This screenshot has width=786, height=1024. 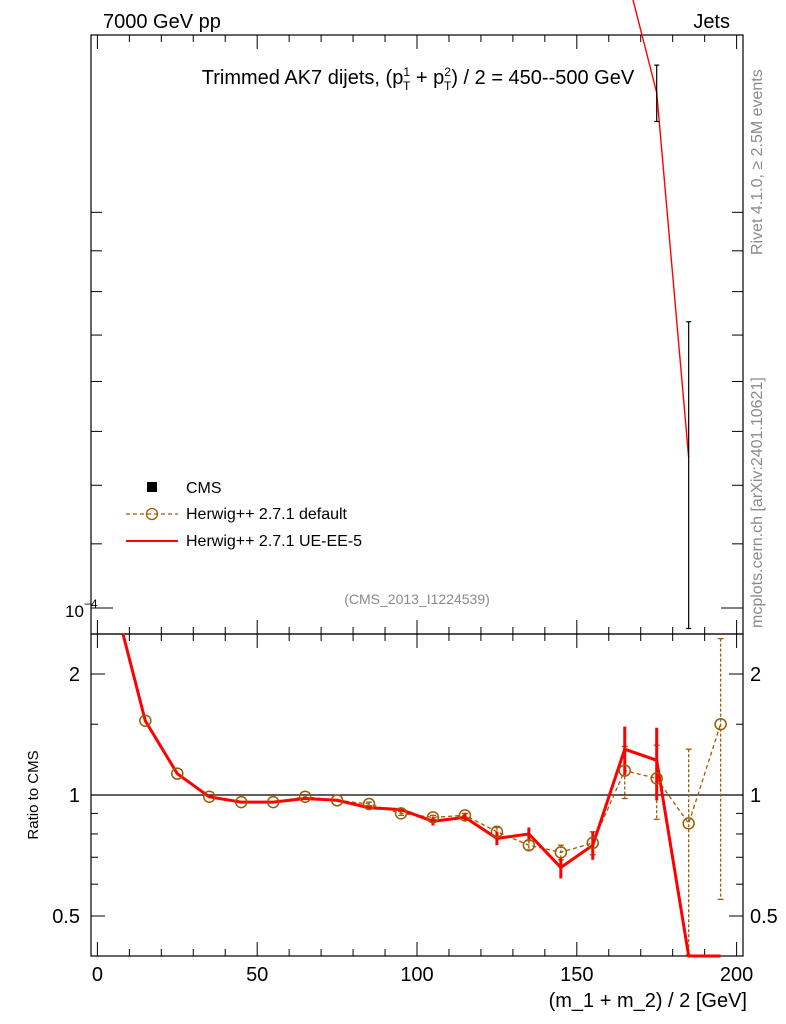 I want to click on analysis-watermark: (CMS_2013_I1224539), so click(x=417, y=599).